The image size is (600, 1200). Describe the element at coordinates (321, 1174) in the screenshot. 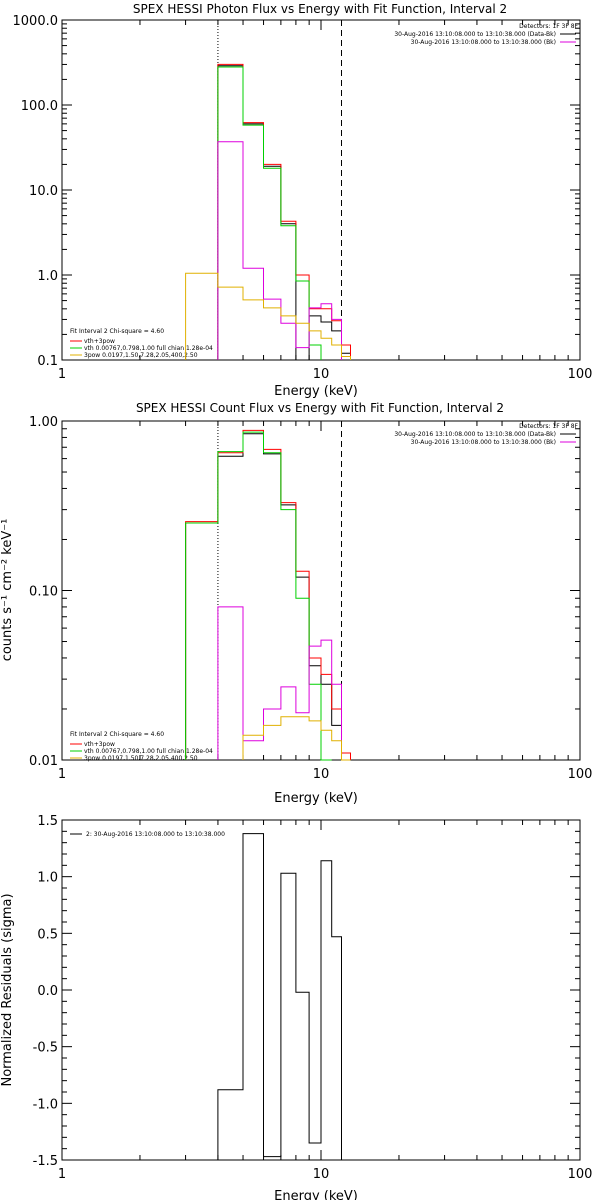

I see `residuals-x-tick-label: 10` at that location.